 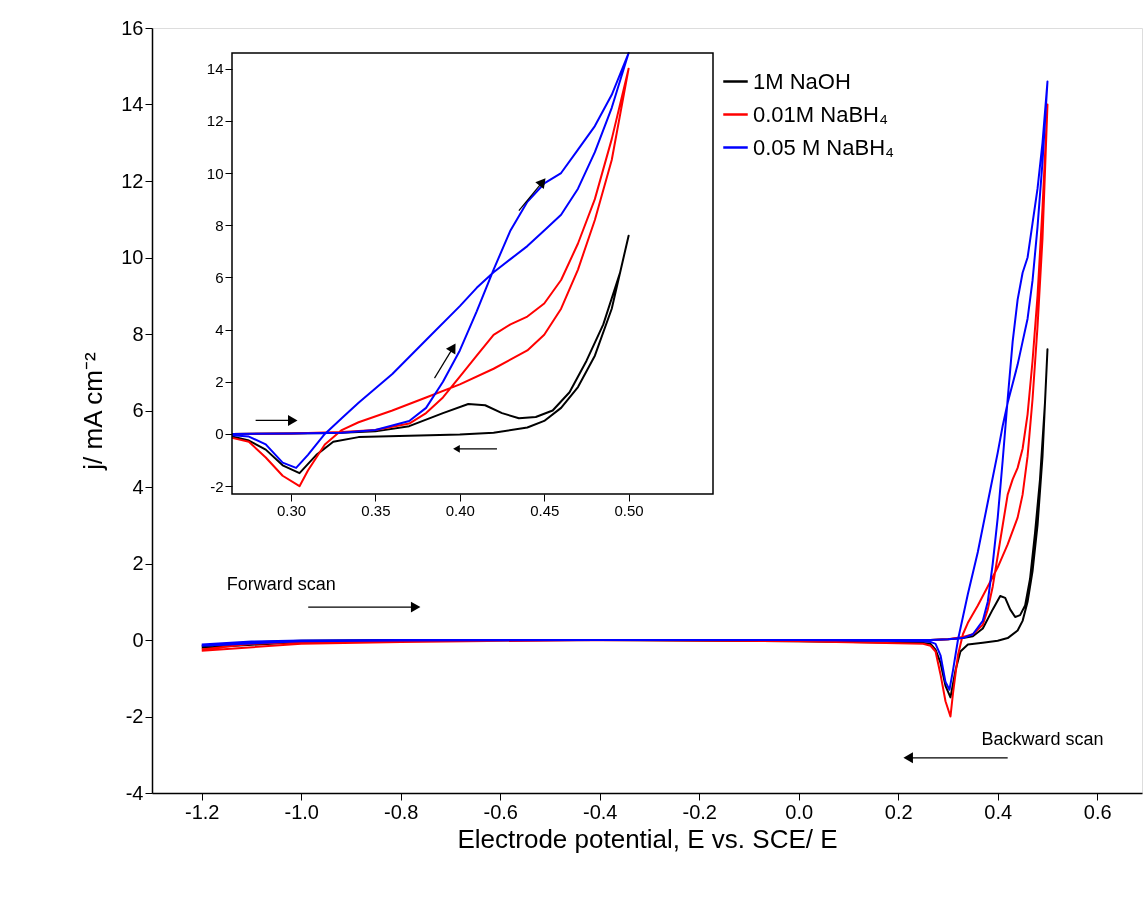 I want to click on x-tick-label: 0.35, so click(x=376, y=510).